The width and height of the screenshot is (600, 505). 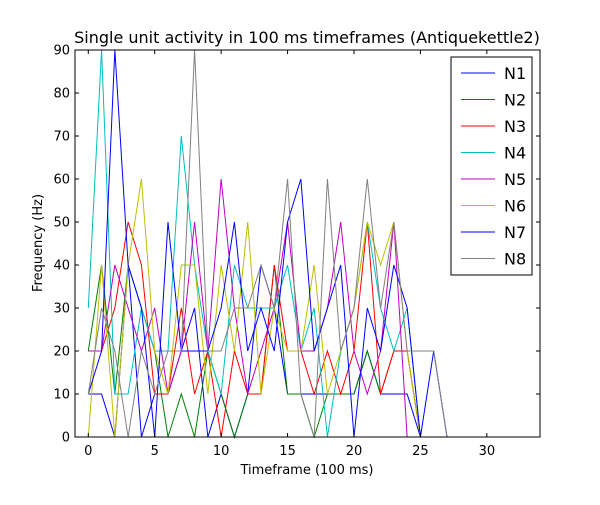 What do you see at coordinates (221, 451) in the screenshot?
I see `x-tick-label: 10` at bounding box center [221, 451].